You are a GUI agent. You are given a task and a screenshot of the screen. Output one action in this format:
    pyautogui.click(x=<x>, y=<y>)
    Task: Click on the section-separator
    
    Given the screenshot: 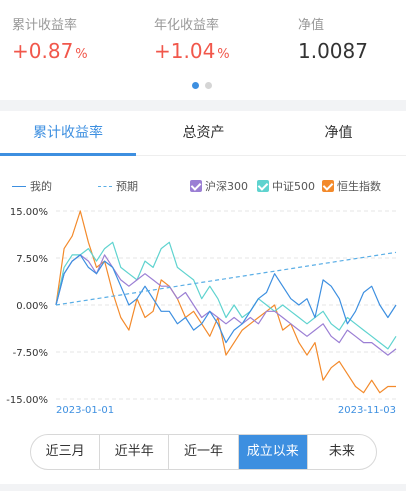 What is the action you would take?
    pyautogui.click(x=203, y=105)
    